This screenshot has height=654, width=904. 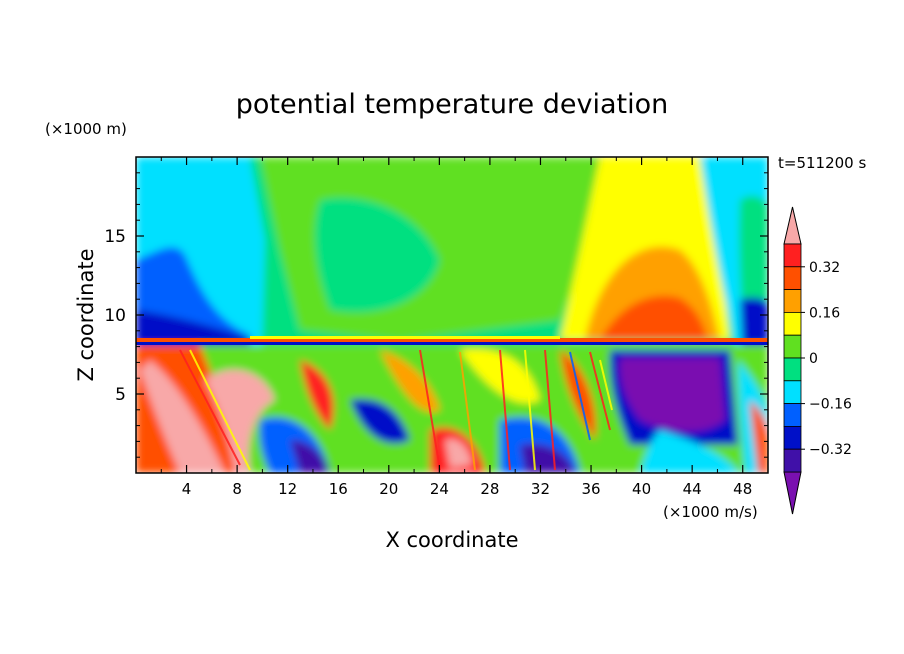 I want to click on colorbar-extend-min, so click(x=792, y=493).